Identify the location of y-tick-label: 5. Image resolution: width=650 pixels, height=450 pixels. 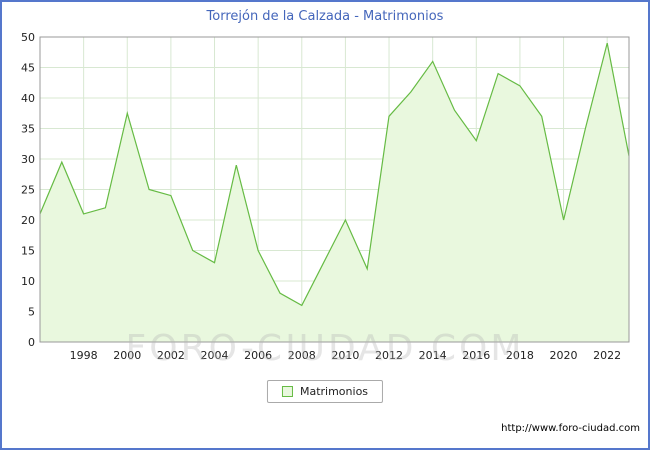
(31, 312).